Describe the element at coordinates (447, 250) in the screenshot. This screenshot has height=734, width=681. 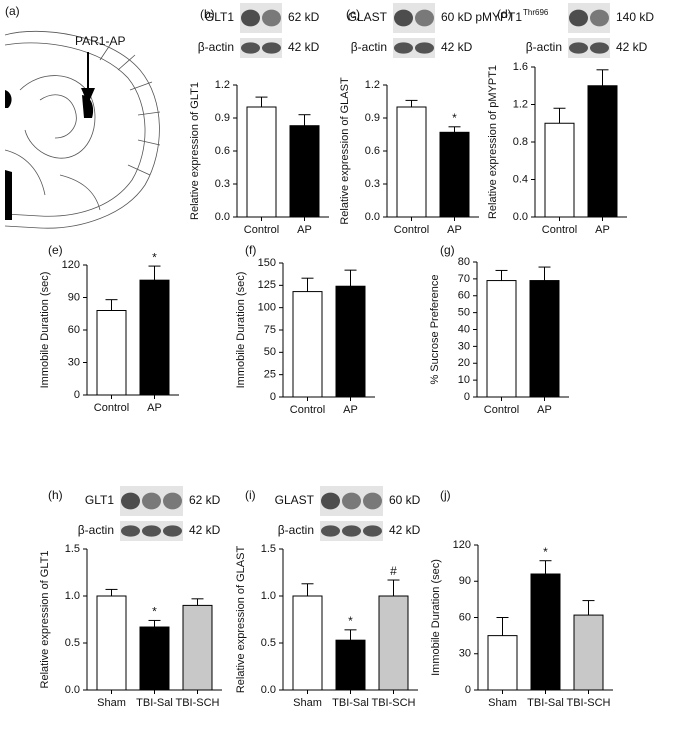
I see `panel-label: (g)` at that location.